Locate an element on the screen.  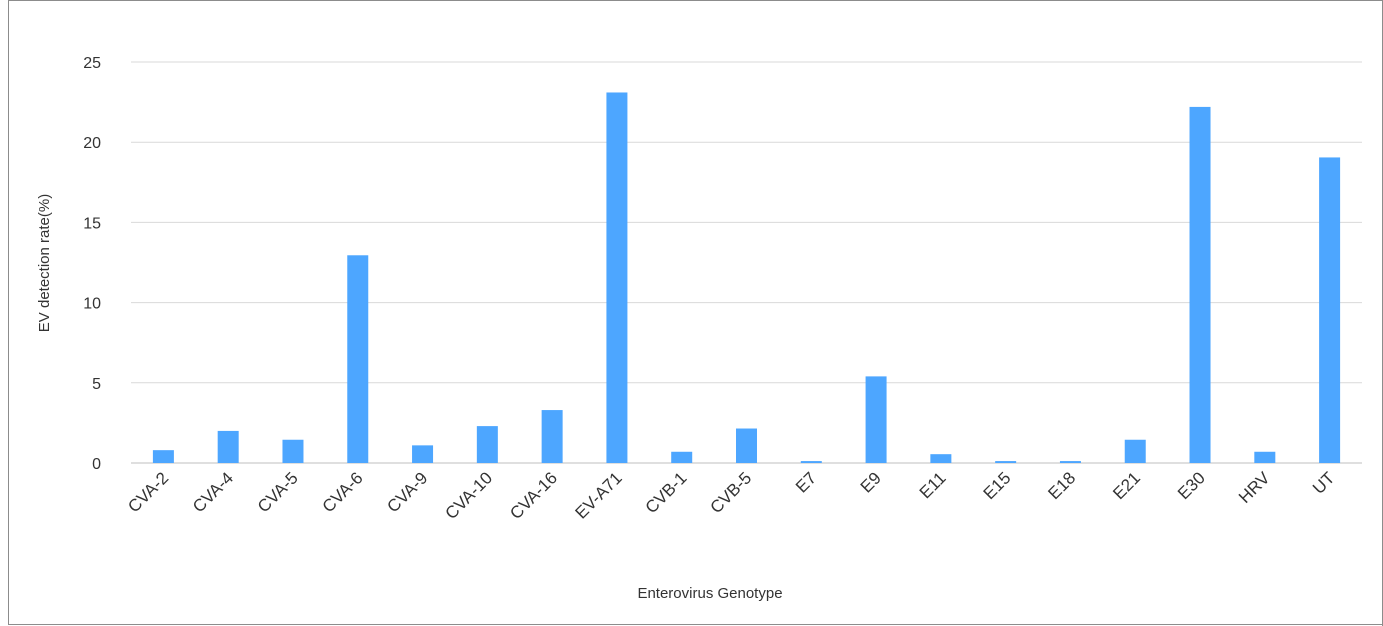
x-axis-label: Enterovirus Genotype is located at coordinates (709, 593).